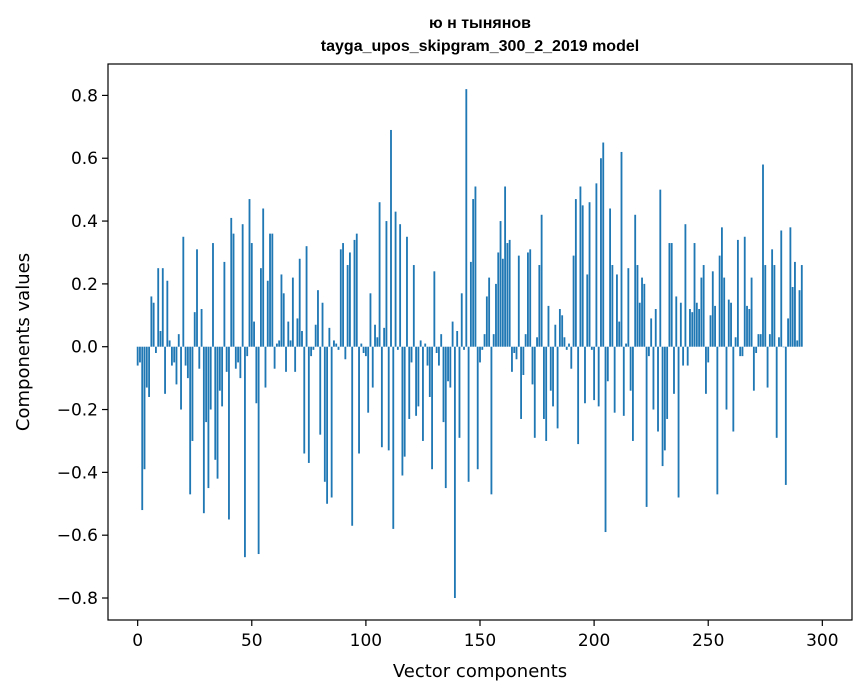 This screenshot has width=867, height=696. I want to click on y-axis-ticks: −0.8 −0.6 −0.4 −0.2 0.0 0.2 0.4 0.6 0.8, so click(82, 347).